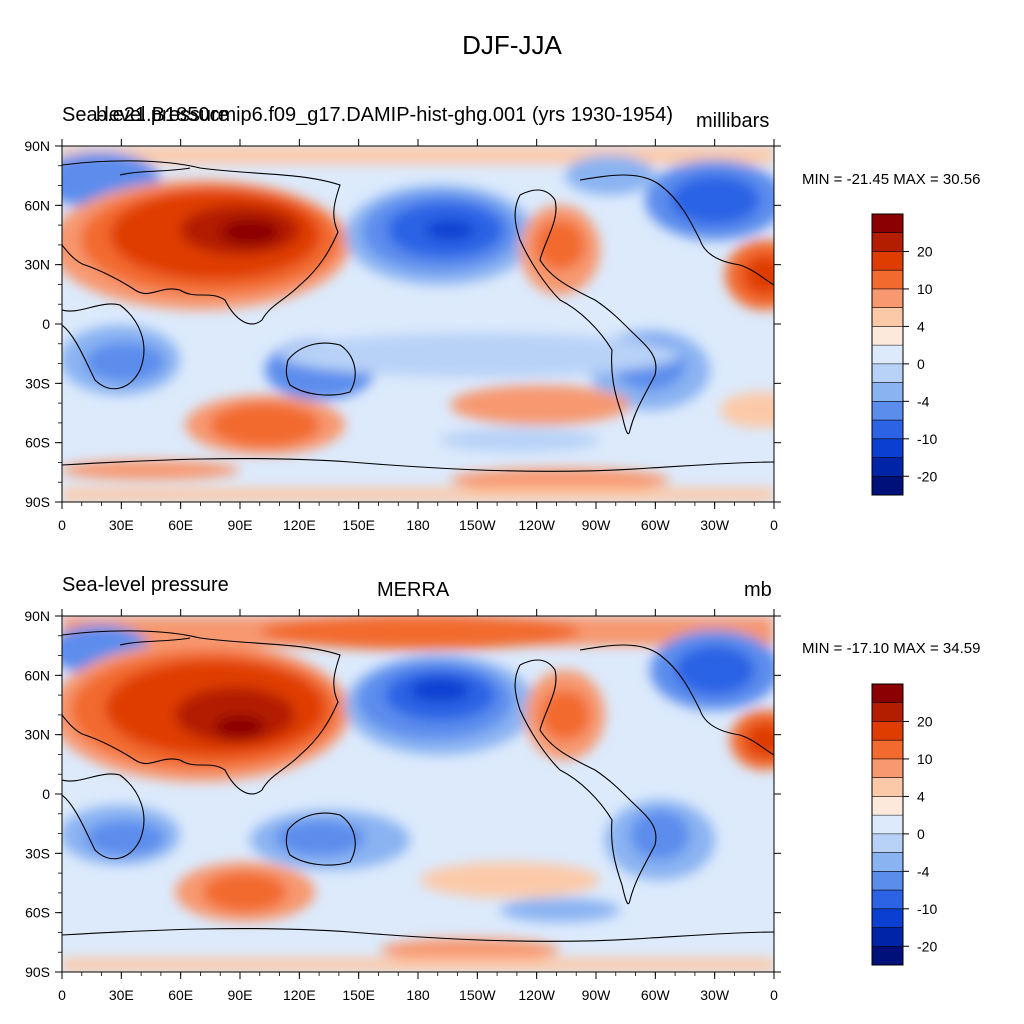 The width and height of the screenshot is (1024, 1024). Describe the element at coordinates (240, 995) in the screenshot. I see `panel2-lon-label: 90E` at that location.